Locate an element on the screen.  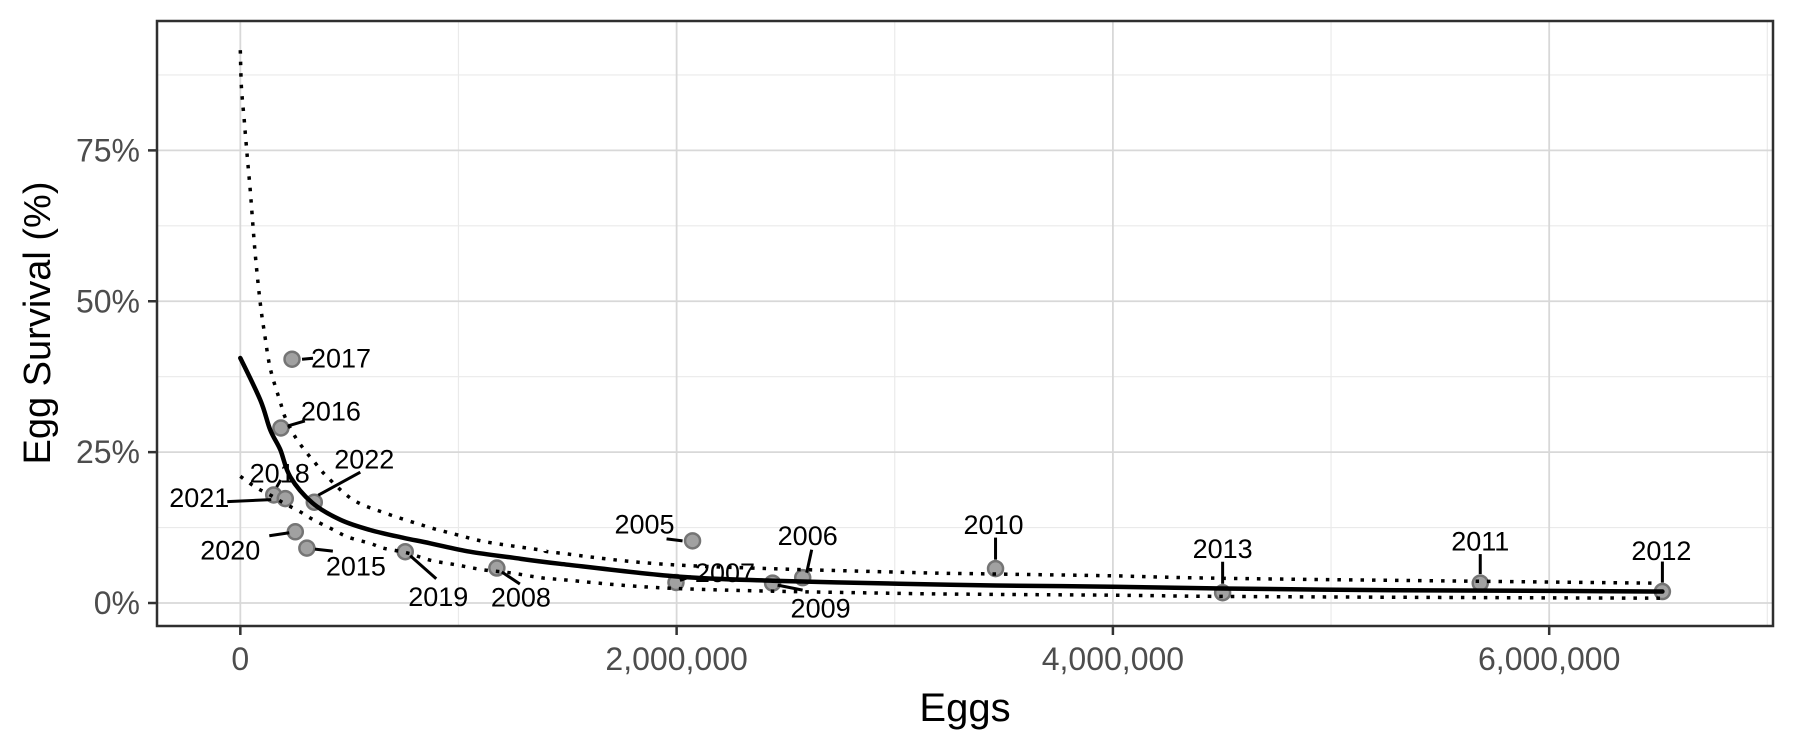
data-point-2016 is located at coordinates (281, 428).